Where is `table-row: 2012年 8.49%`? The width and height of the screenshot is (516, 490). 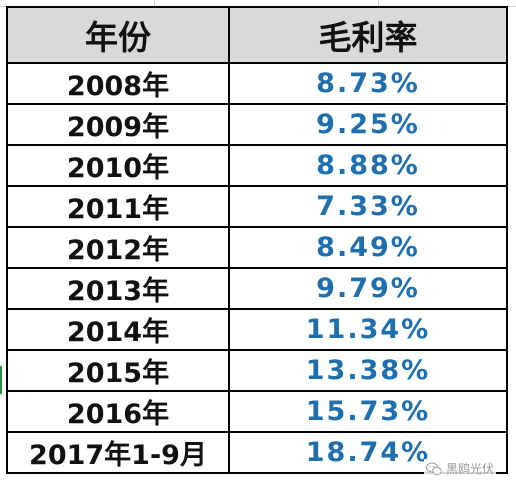 table-row: 2012年 8.49% is located at coordinates (257, 247).